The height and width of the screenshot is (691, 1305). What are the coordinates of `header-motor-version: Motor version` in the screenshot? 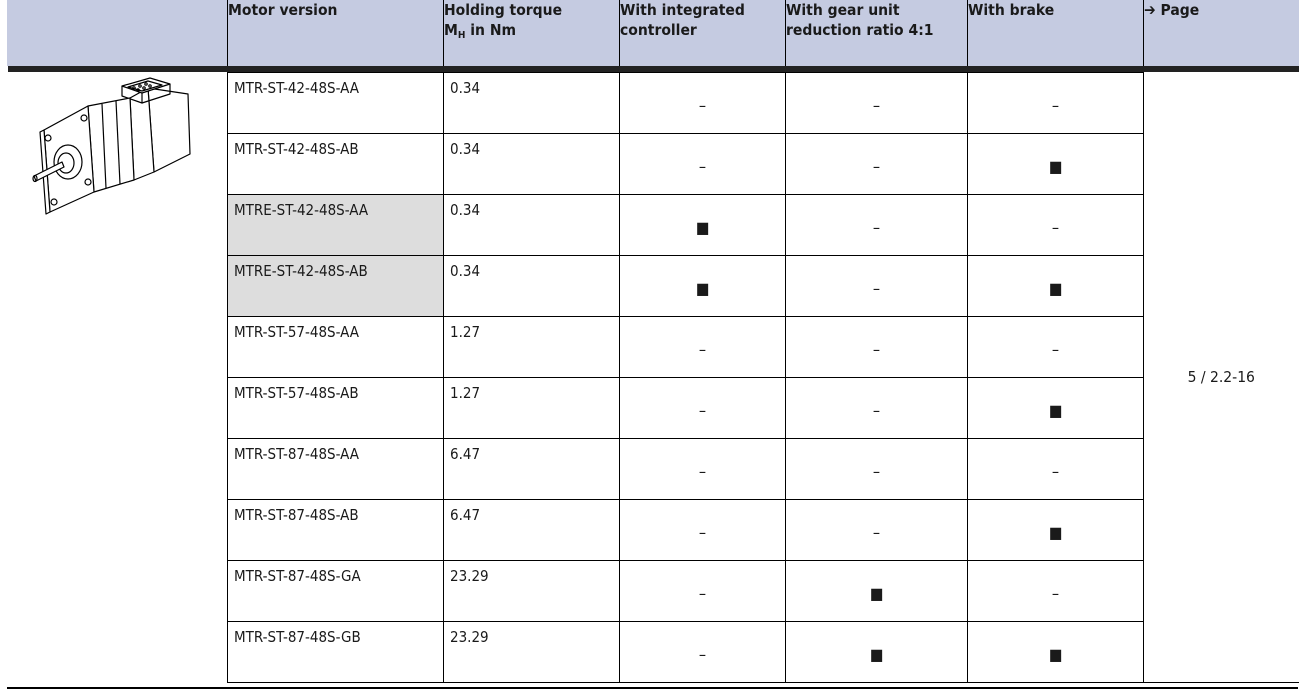 It's located at (335, 33).